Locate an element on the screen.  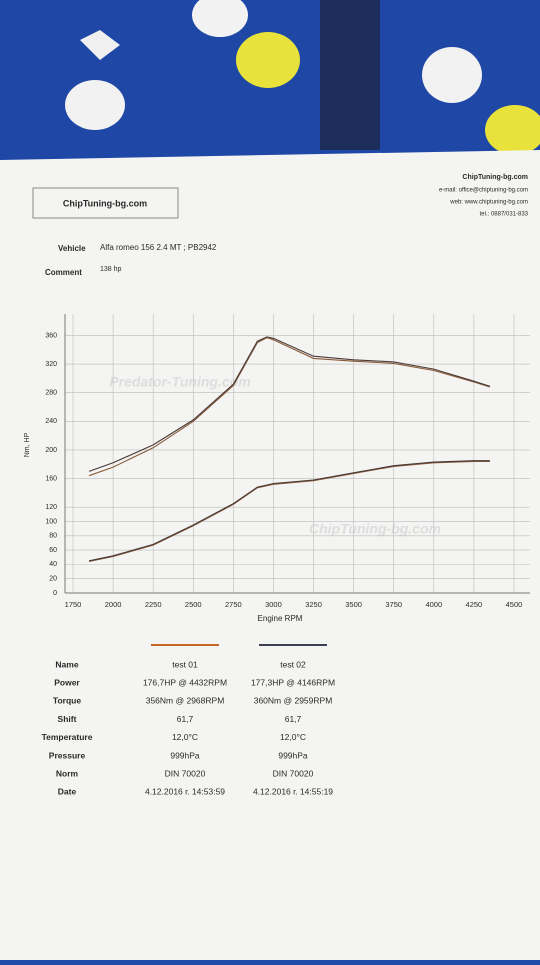
y-tick-label: 360 is located at coordinates (51, 335).